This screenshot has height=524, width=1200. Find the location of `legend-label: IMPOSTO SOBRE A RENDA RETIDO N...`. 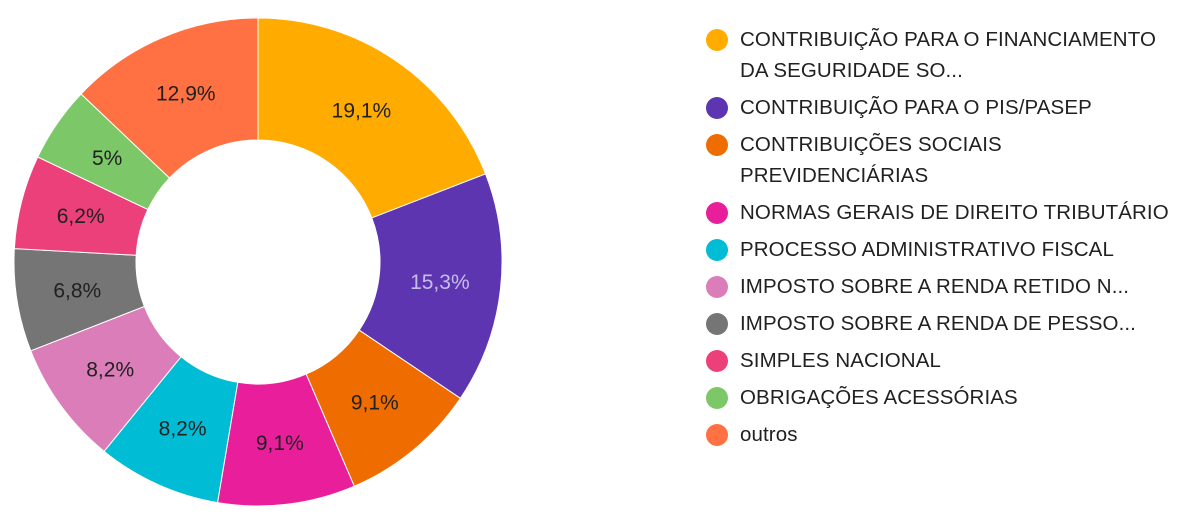

legend-label: IMPOSTO SOBRE A RENDA RETIDO N... is located at coordinates (935, 286).